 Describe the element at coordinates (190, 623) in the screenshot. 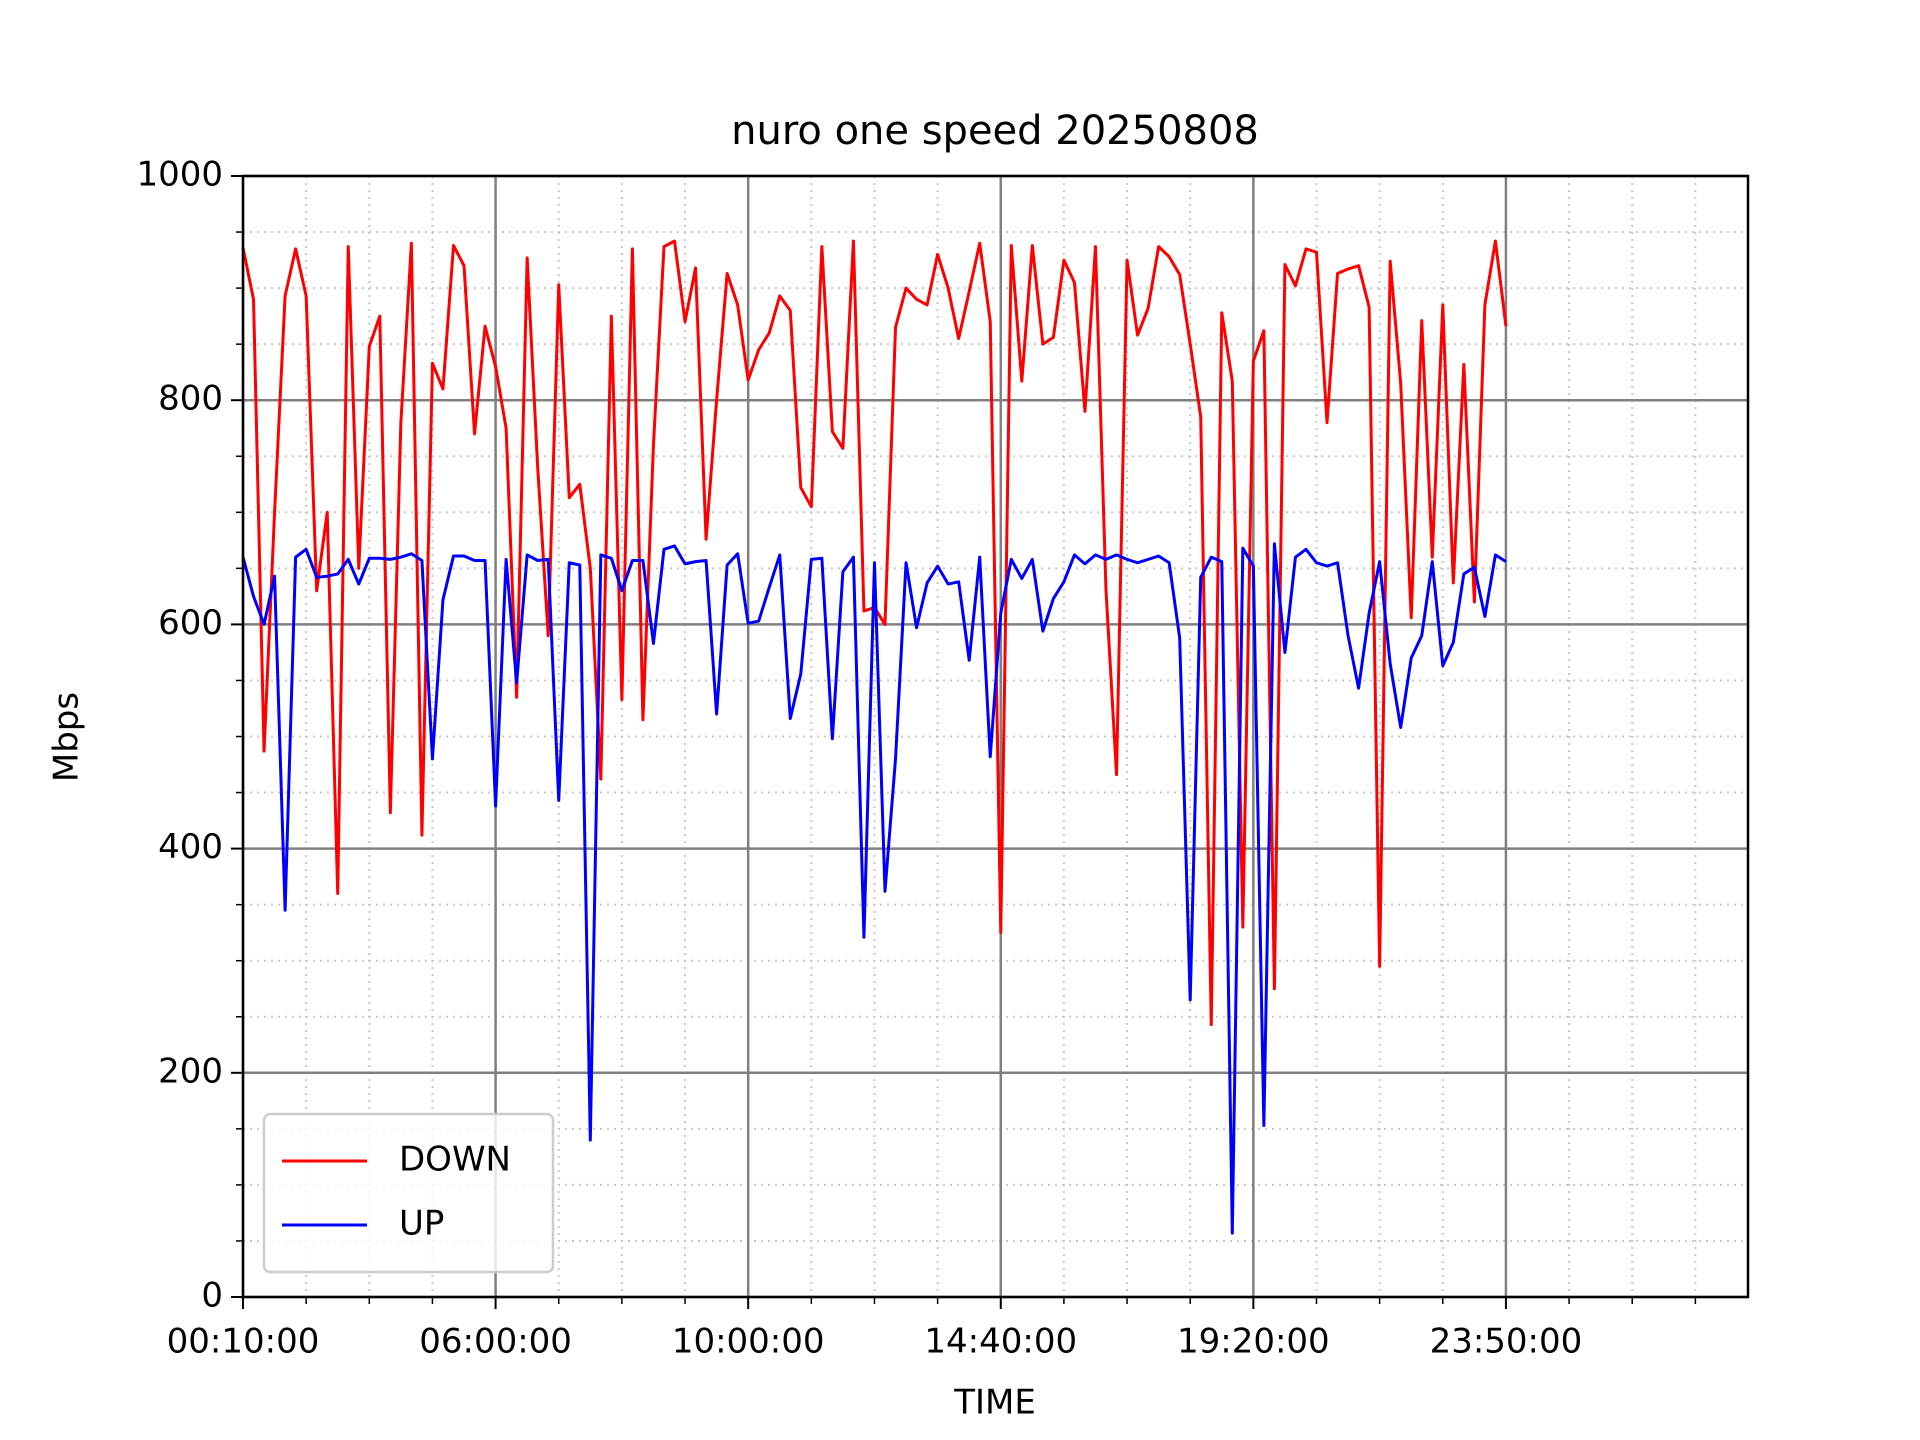

I see `y-tick-label: 600` at that location.